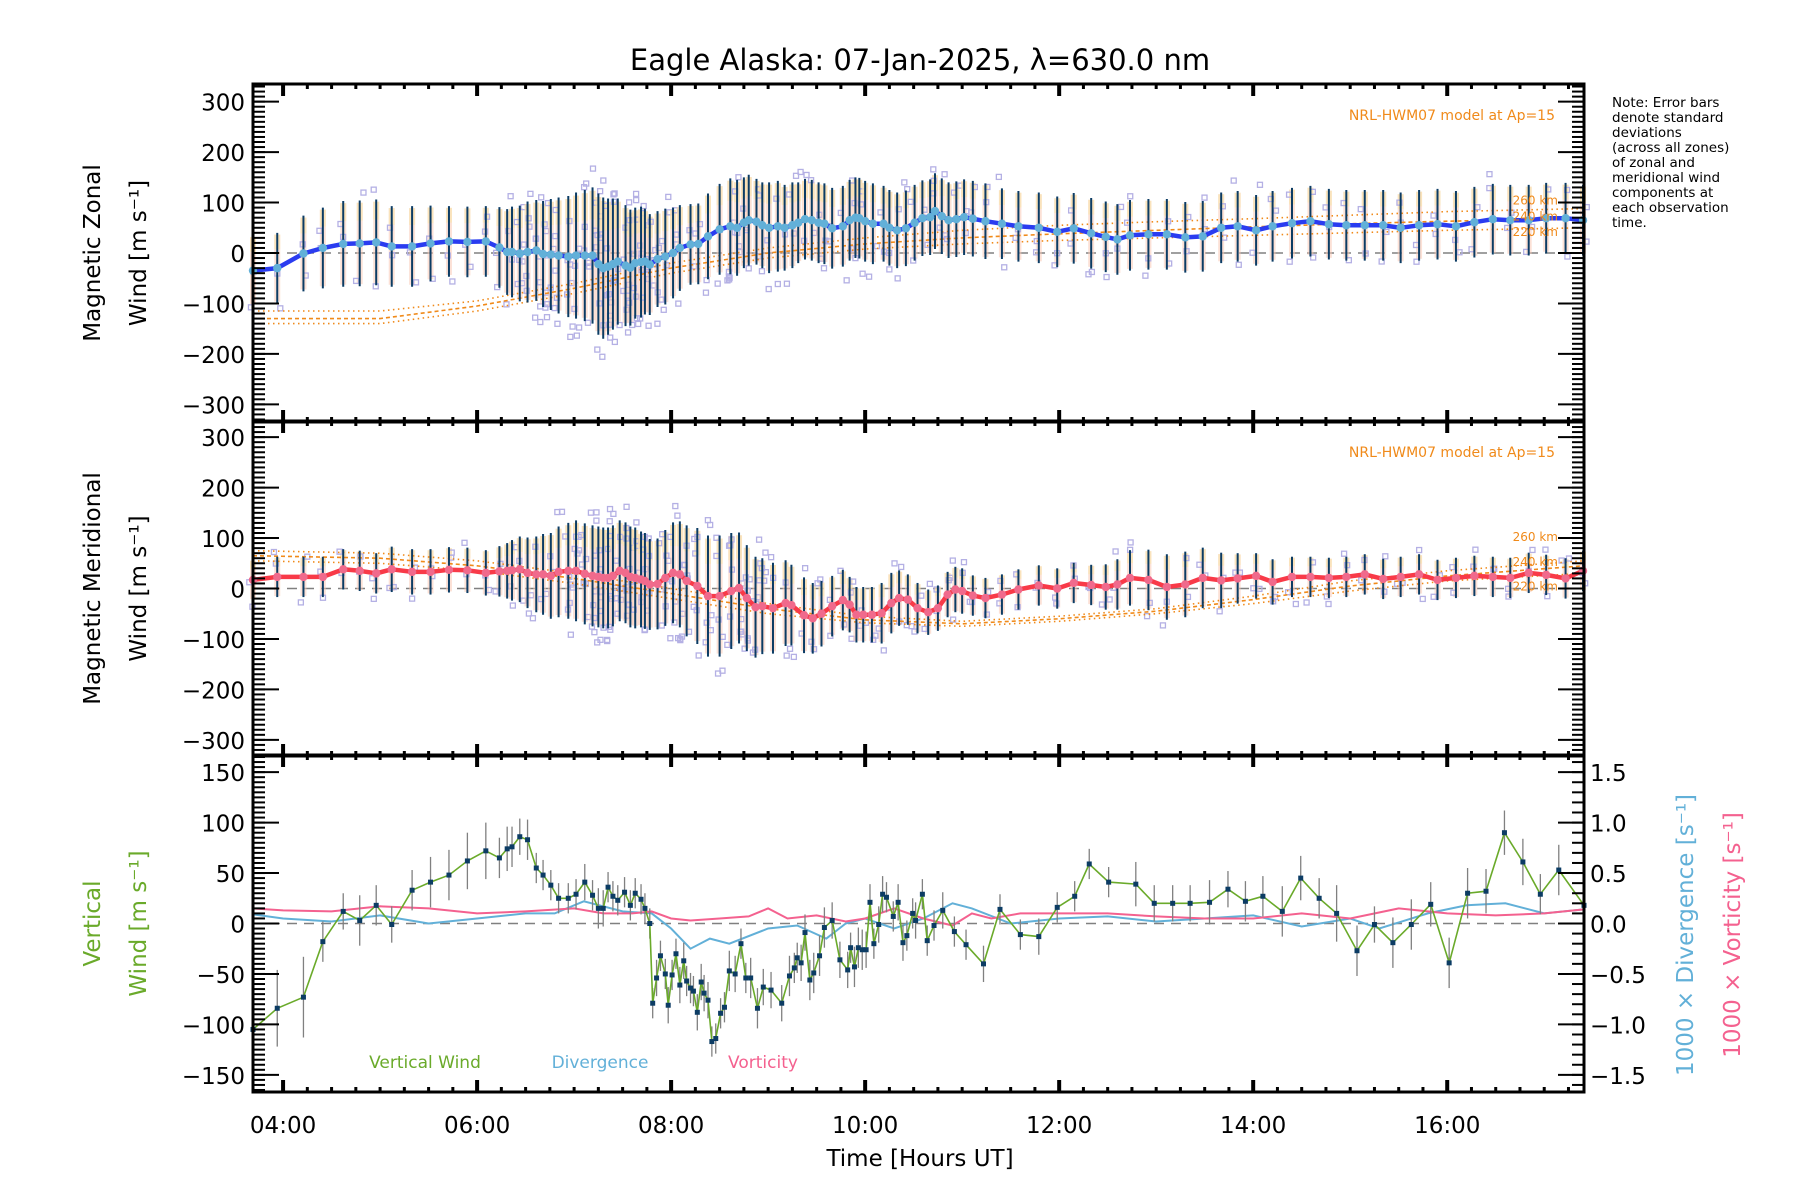  I want to click on x-tick-label: 12:00, so click(1059, 1126).